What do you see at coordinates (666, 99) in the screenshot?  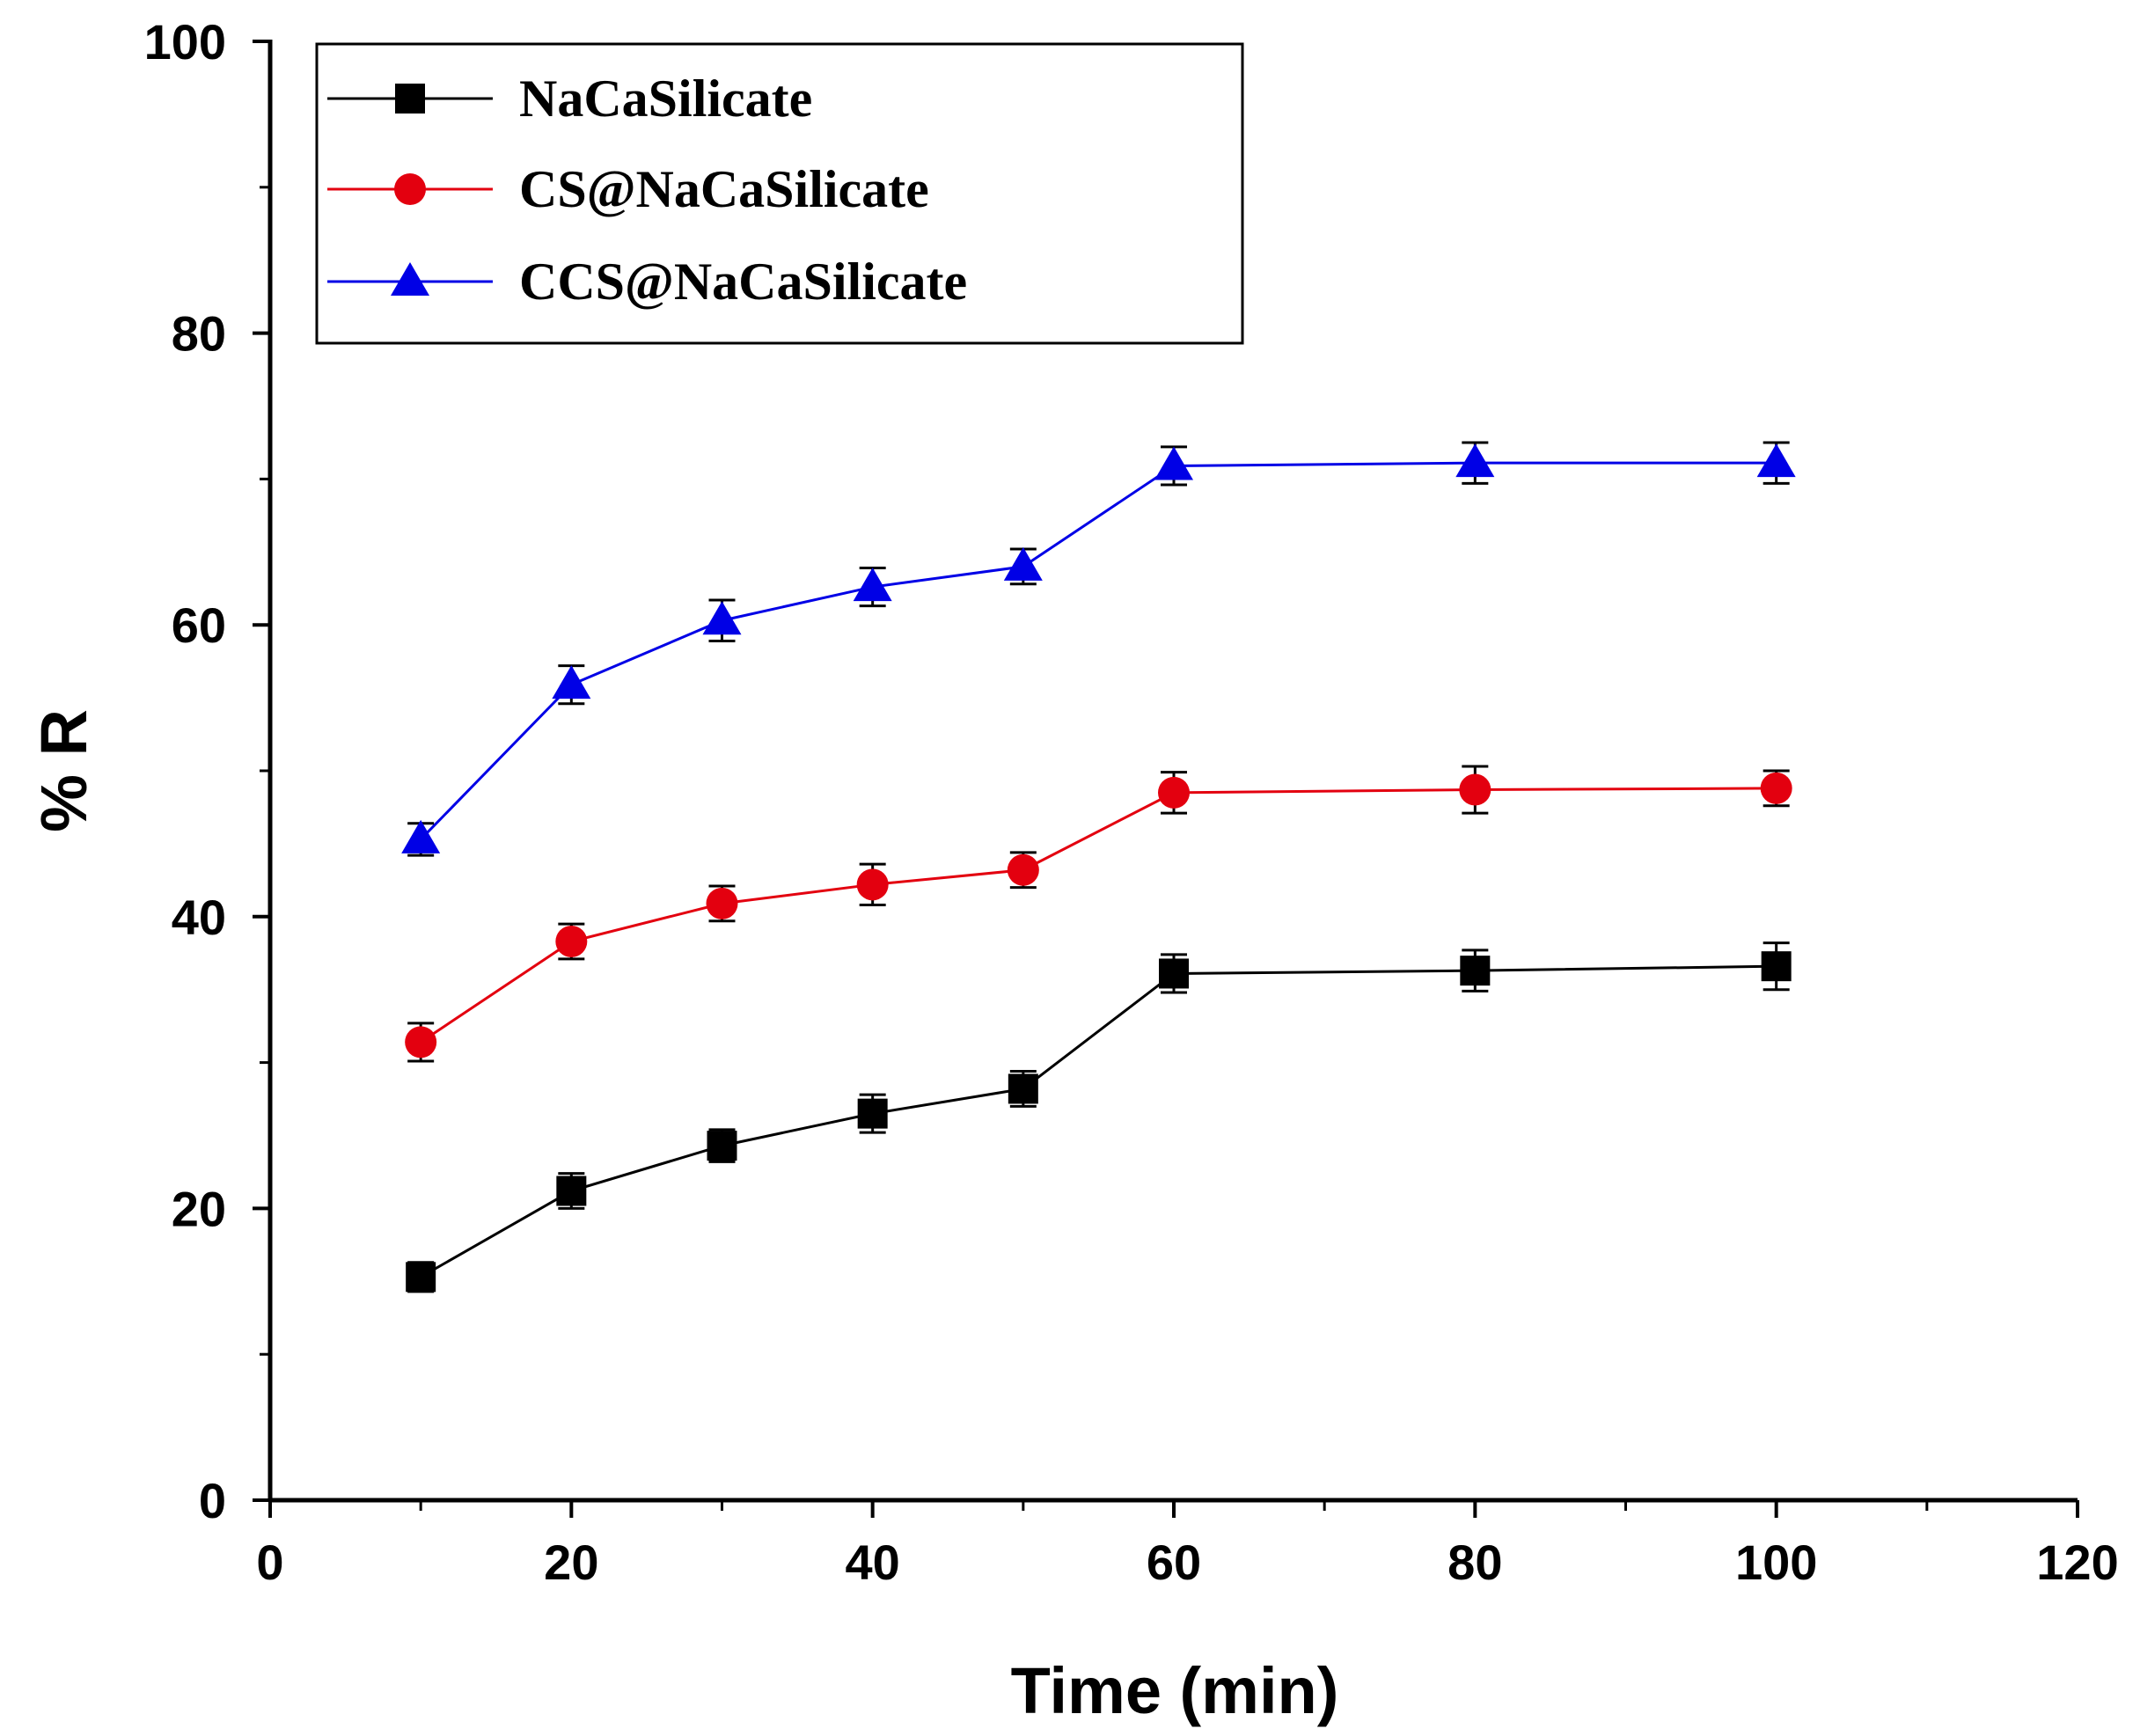 I see `legend-label: NaCaSilicate` at bounding box center [666, 99].